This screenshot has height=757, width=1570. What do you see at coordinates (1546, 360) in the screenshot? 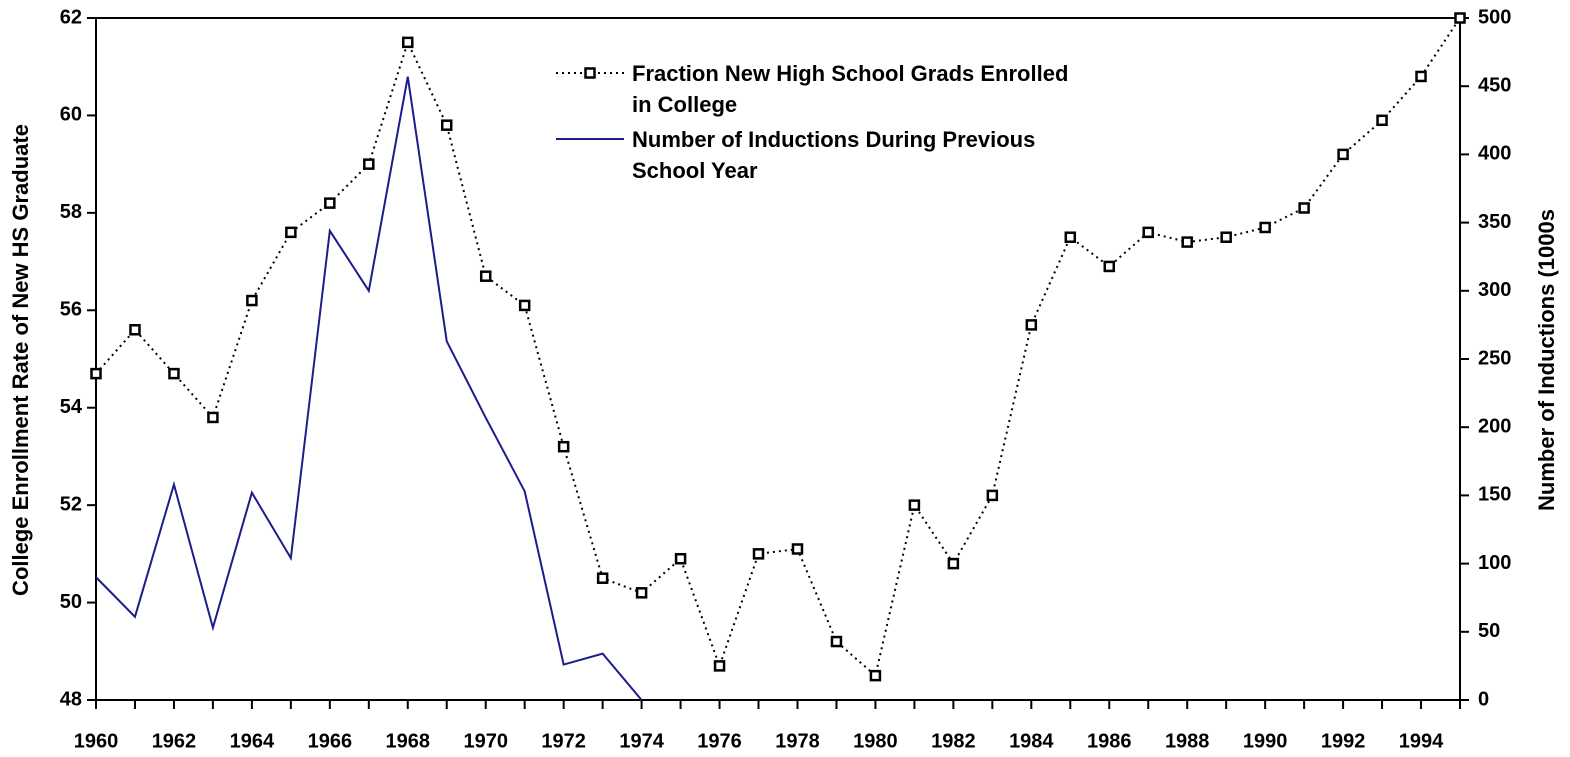
I see `y2-axis-title: Number of Inductions (1000s` at bounding box center [1546, 360].